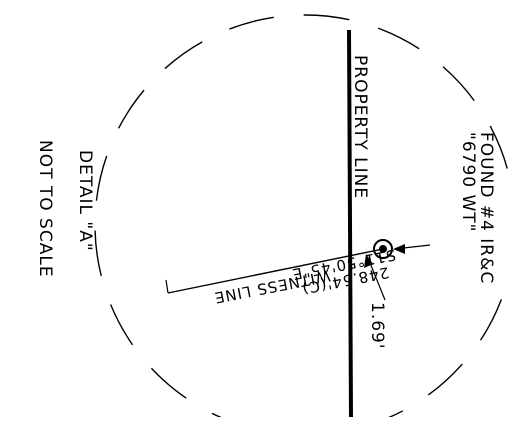 This screenshot has height=422, width=509. What do you see at coordinates (368, 261) in the screenshot?
I see `offset-leader-arrow` at bounding box center [368, 261].